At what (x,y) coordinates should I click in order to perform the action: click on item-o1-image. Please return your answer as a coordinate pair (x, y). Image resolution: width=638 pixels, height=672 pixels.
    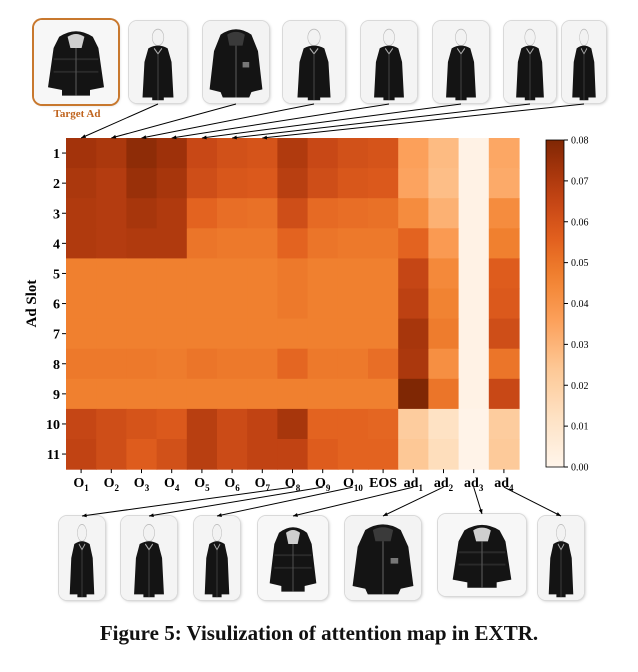
    Looking at the image, I should click on (158, 62).